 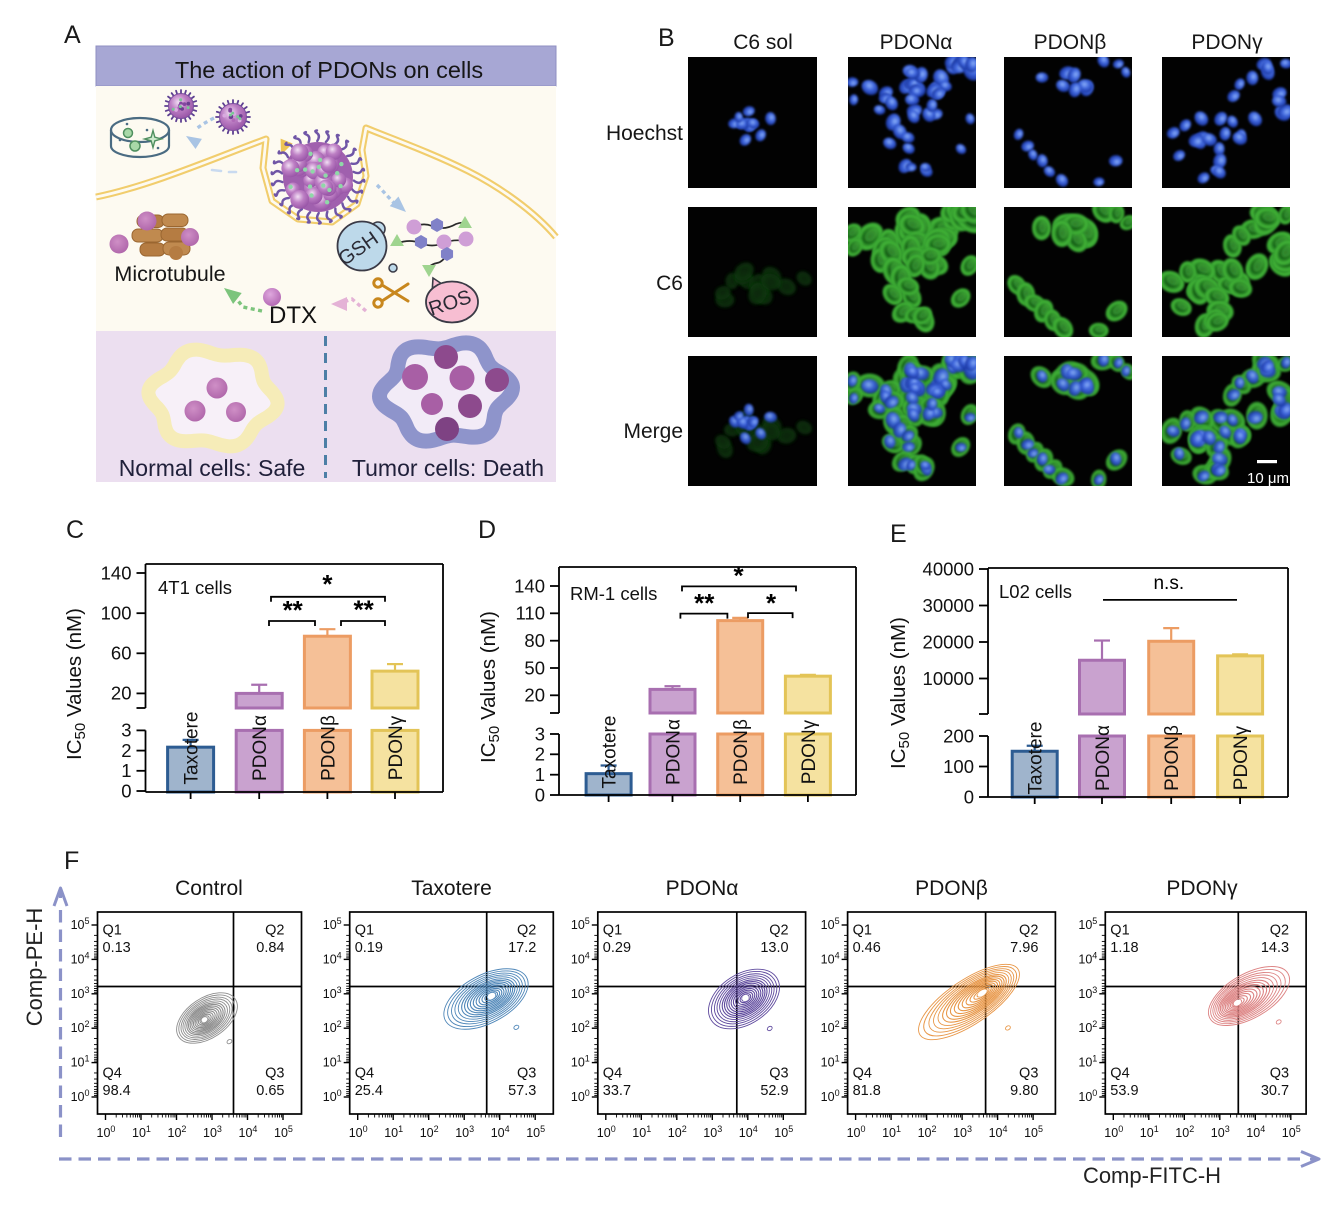 I want to click on svg-text: 0.13, so click(x=117, y=948).